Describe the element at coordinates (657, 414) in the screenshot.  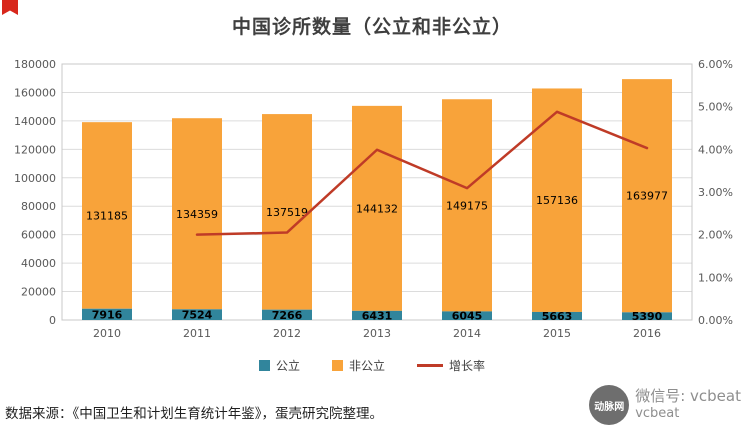
I see `site-name: vcbeat` at that location.